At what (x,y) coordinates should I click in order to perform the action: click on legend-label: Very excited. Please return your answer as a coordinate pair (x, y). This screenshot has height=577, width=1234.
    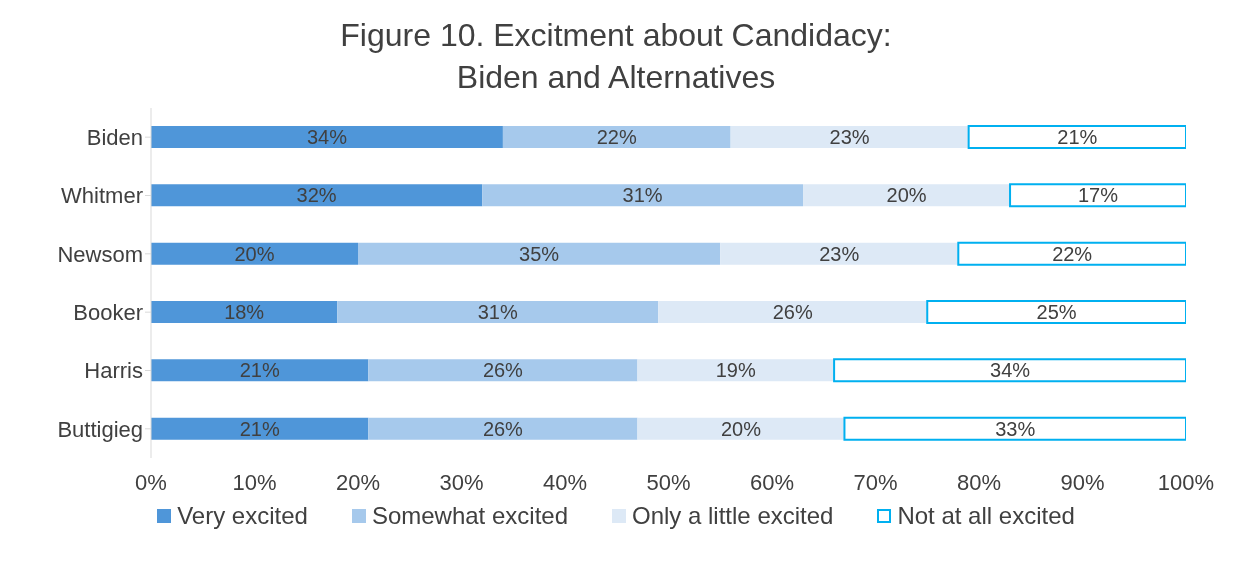
    Looking at the image, I should click on (242, 516).